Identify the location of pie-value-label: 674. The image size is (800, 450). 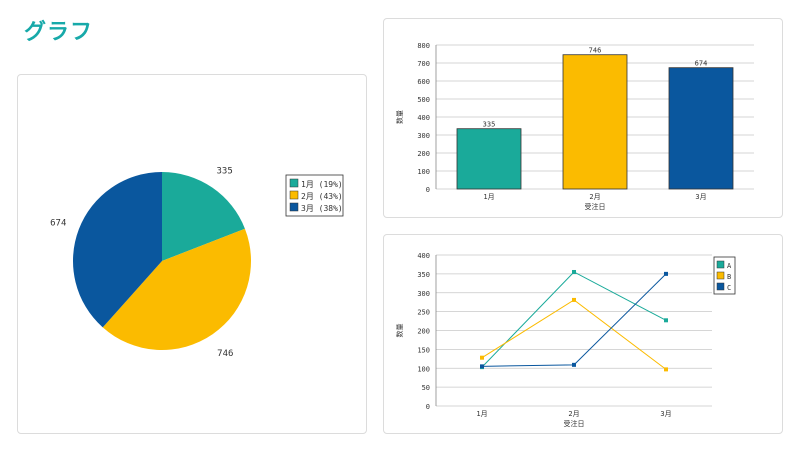
(58, 223).